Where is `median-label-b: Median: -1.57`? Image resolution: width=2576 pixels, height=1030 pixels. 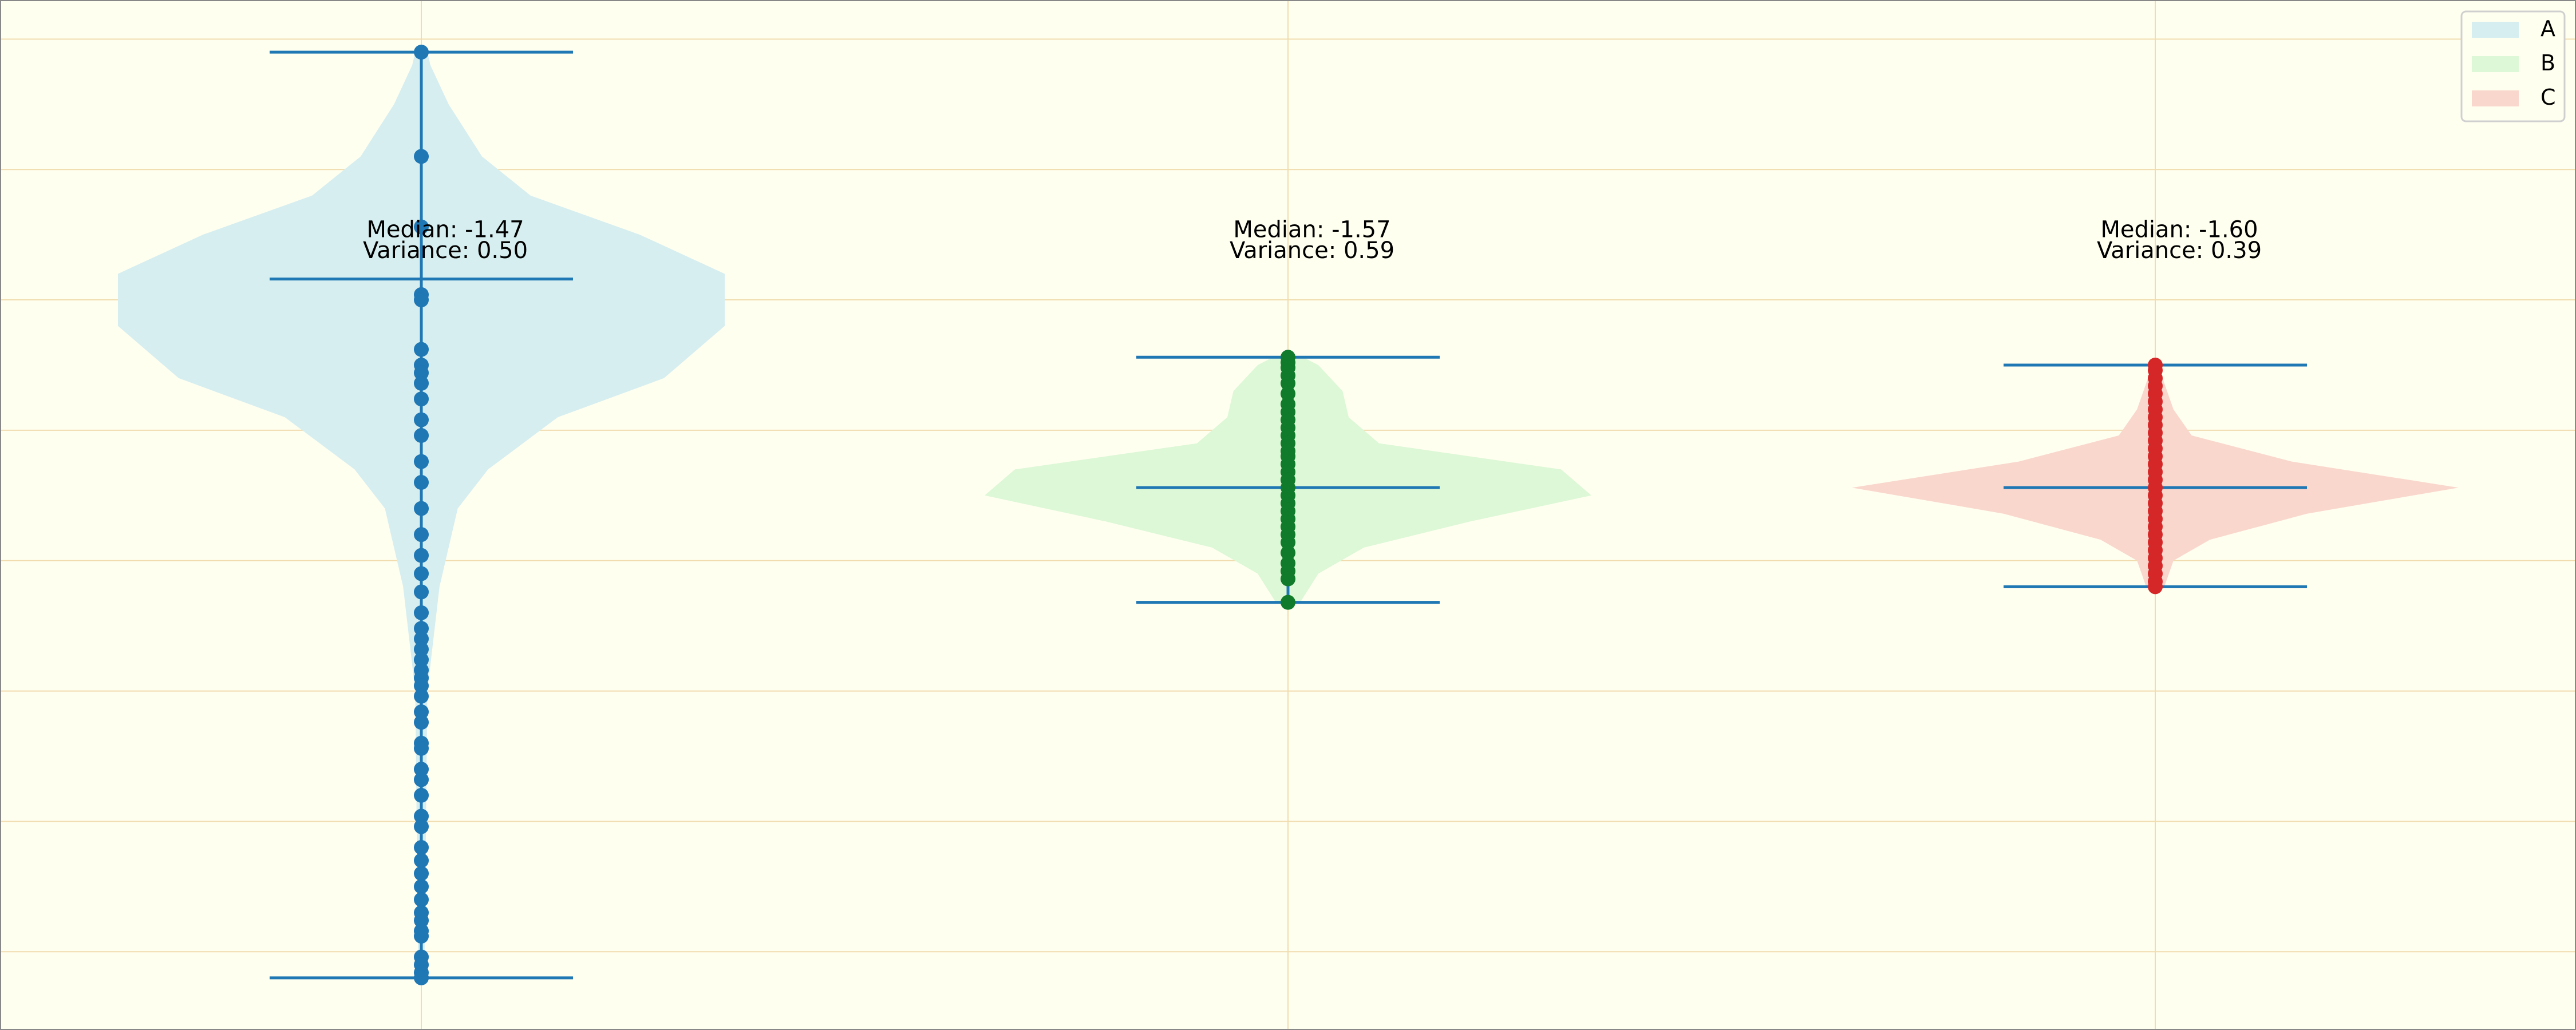
median-label-b: Median: -1.57 is located at coordinates (1311, 230).